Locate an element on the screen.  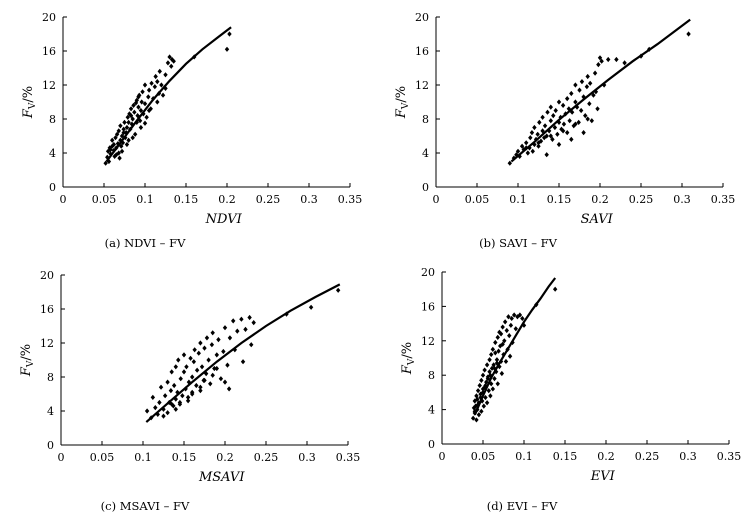
x-tick-label: 0.15 is located at coordinates (559, 199).